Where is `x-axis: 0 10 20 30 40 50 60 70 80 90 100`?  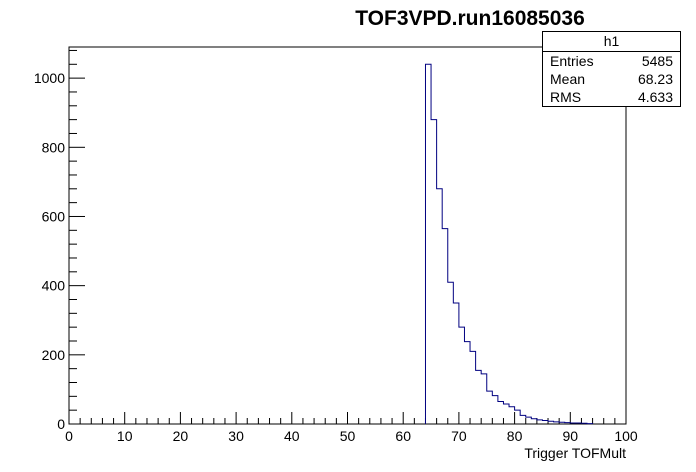 x-axis: 0 10 20 30 40 50 60 70 80 90 100 is located at coordinates (351, 428).